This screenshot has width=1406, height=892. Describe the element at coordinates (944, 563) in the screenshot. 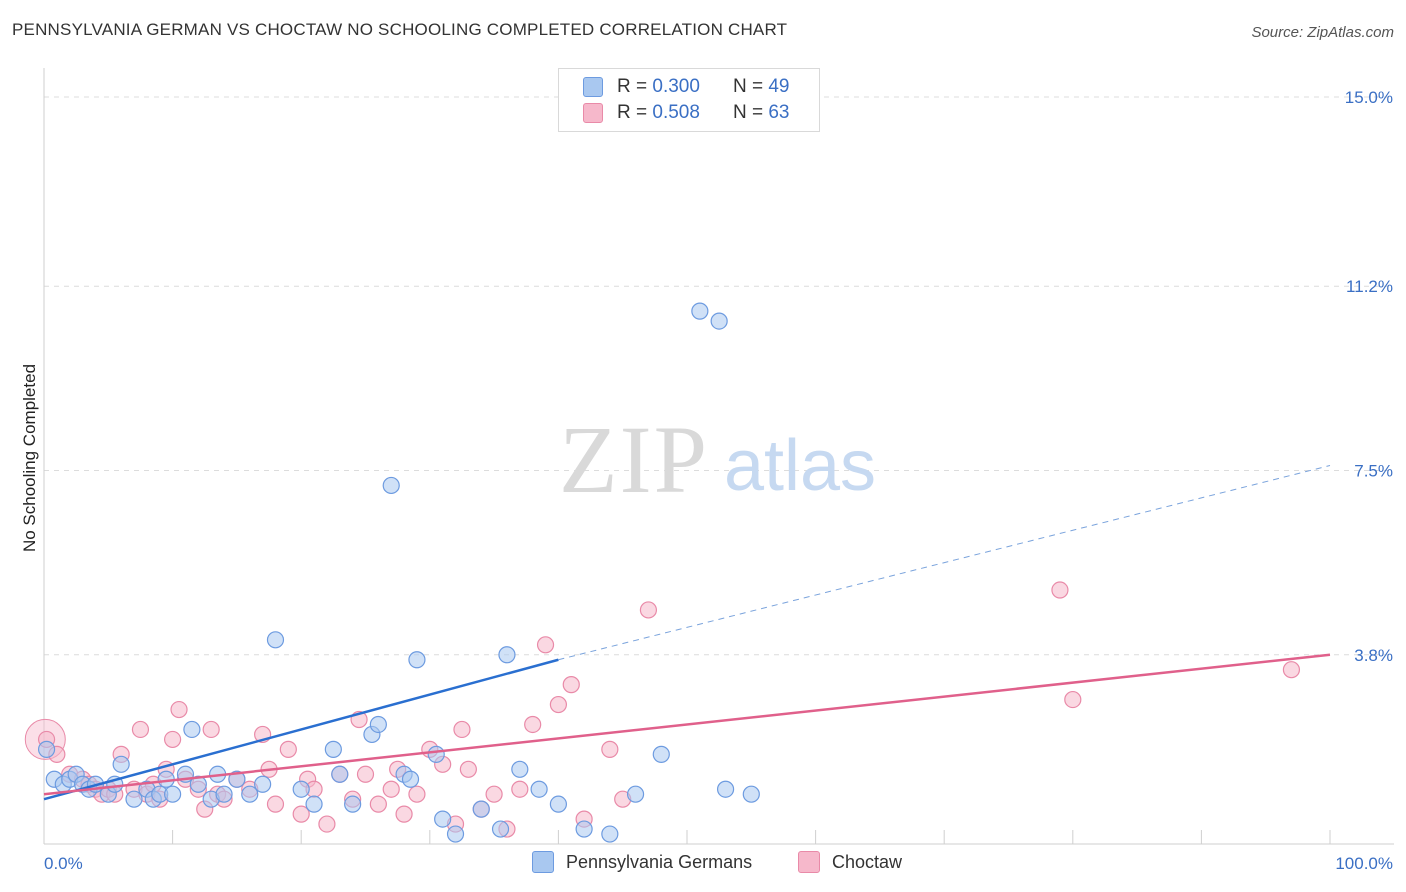

I see `pennsylvania-trend-extension` at that location.